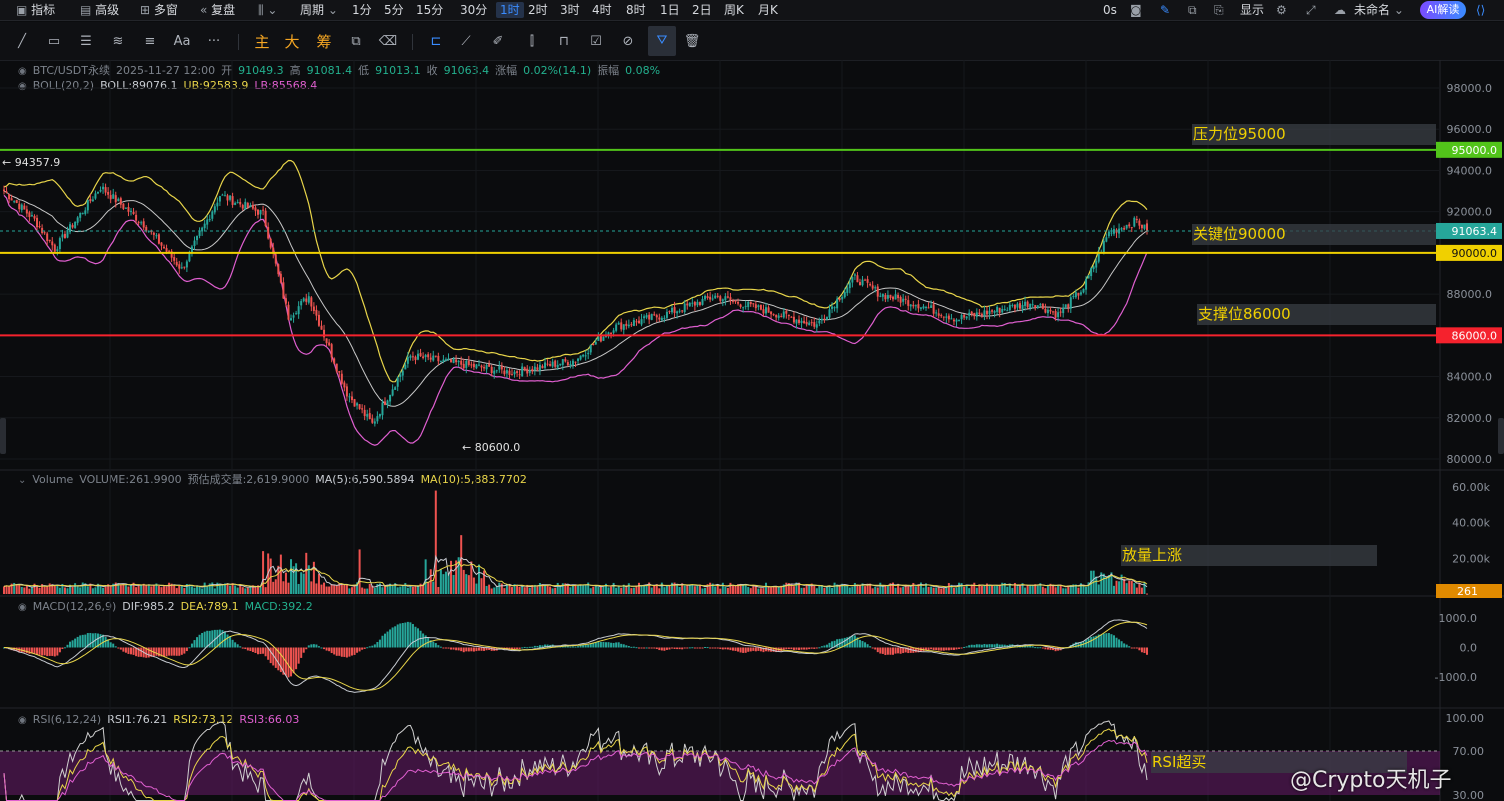 The height and width of the screenshot is (801, 1504). What do you see at coordinates (394, 10) in the screenshot?
I see `tab-timeframe-1: 5分` at bounding box center [394, 10].